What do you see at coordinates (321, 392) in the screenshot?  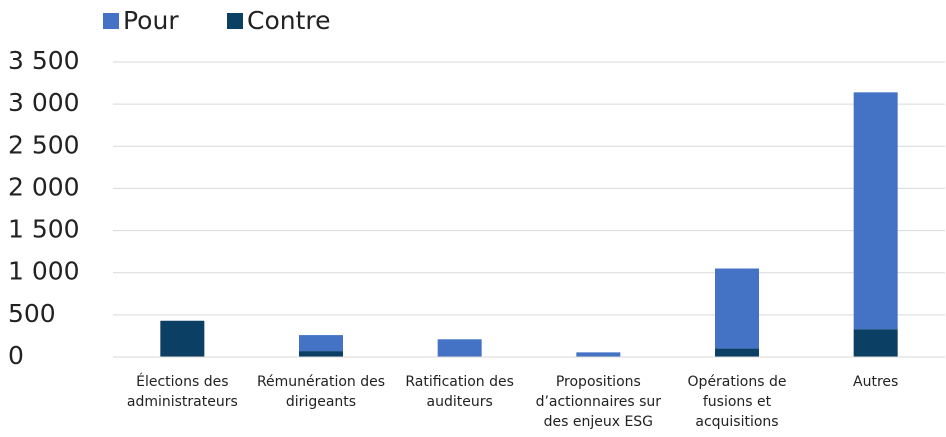 I see `x-tick-label: Rémunération des dirigeants` at bounding box center [321, 392].